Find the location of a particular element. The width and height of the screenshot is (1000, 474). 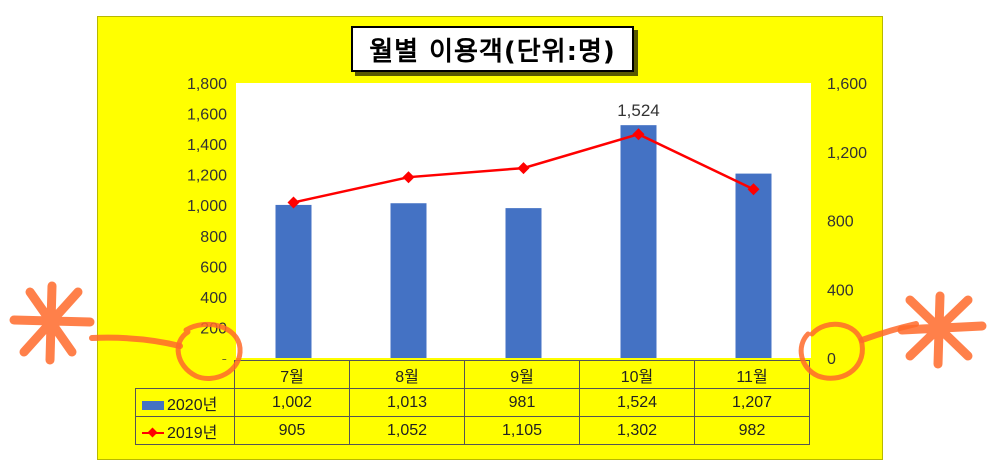

legend-label: 2020년 is located at coordinates (192, 405).